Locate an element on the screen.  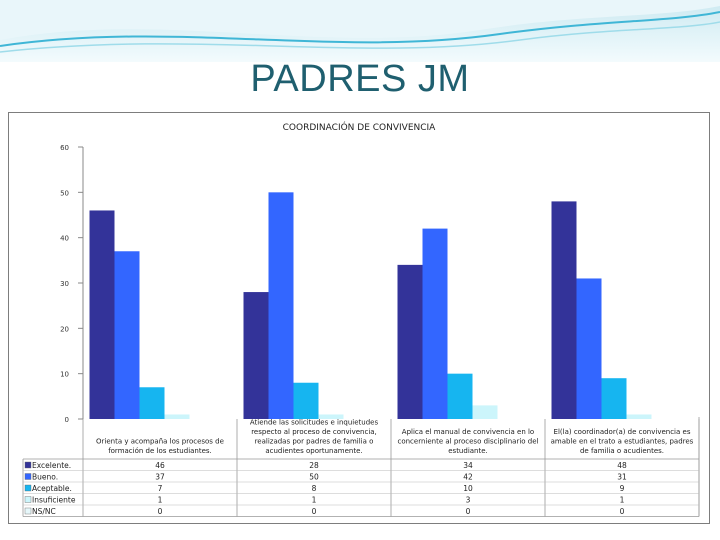
data-value: 28 is located at coordinates (314, 465).